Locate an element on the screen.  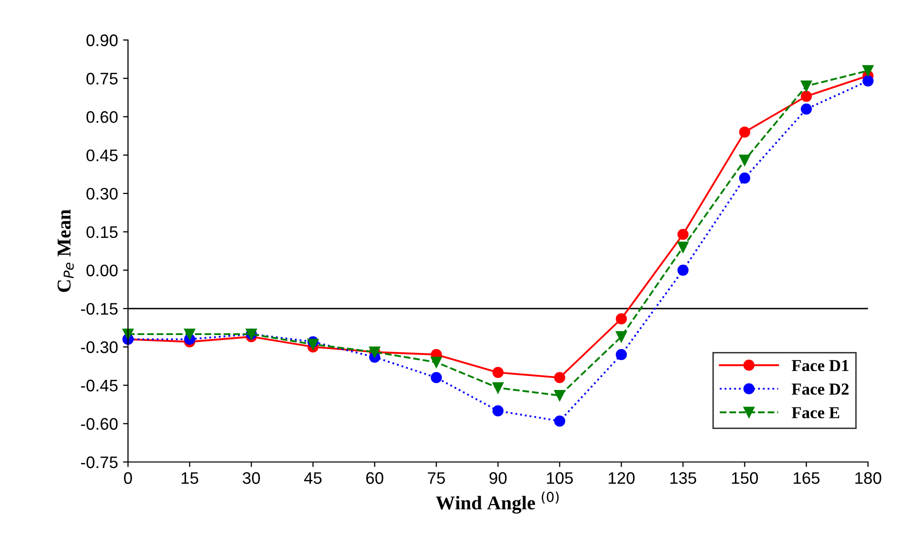
x-tick-label: 90 is located at coordinates (498, 478).